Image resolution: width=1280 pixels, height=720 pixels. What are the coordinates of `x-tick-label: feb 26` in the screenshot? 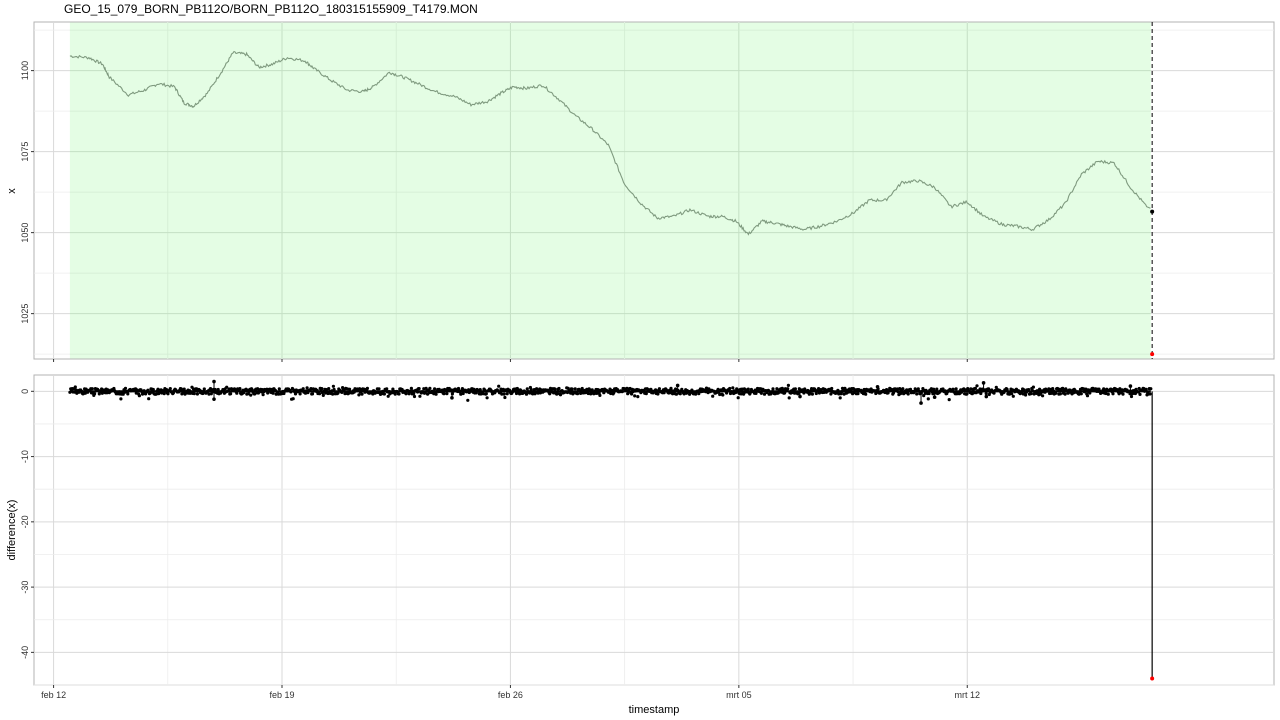 It's located at (510, 695).